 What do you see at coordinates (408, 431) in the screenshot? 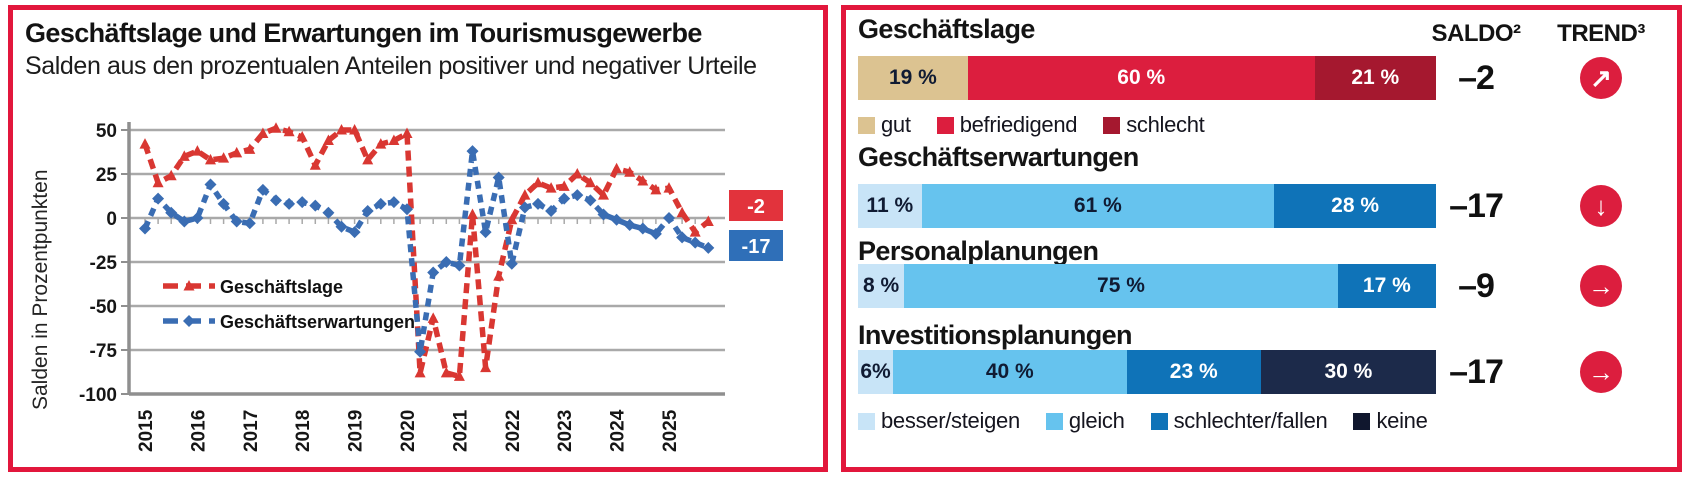
I see `x-year-label: 2020` at bounding box center [408, 431].